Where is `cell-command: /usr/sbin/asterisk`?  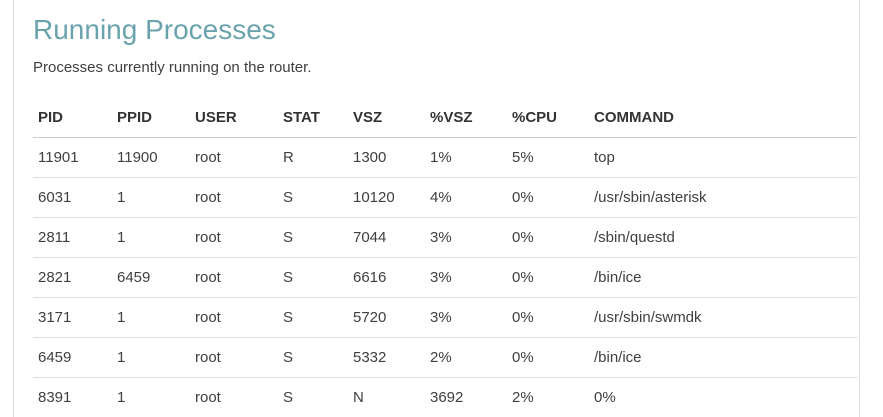 cell-command: /usr/sbin/asterisk is located at coordinates (723, 198).